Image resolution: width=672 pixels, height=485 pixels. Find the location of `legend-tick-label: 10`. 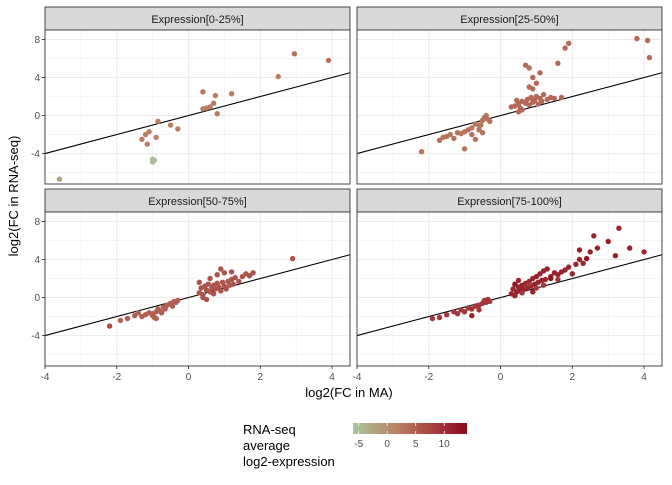

legend-tick-label: 10 is located at coordinates (445, 444).